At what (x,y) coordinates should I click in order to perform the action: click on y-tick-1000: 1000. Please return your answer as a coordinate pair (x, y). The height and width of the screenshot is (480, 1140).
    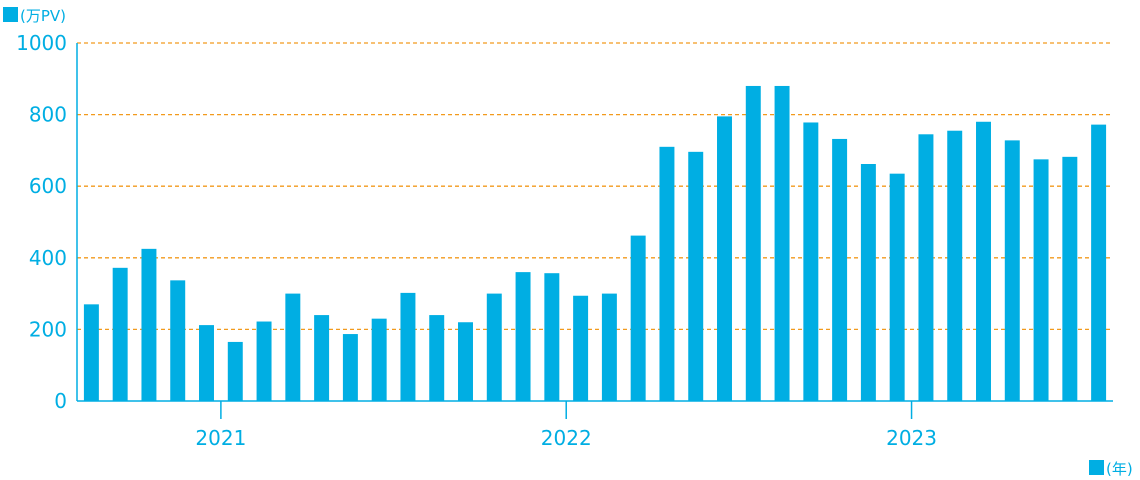
    Looking at the image, I should click on (41, 43).